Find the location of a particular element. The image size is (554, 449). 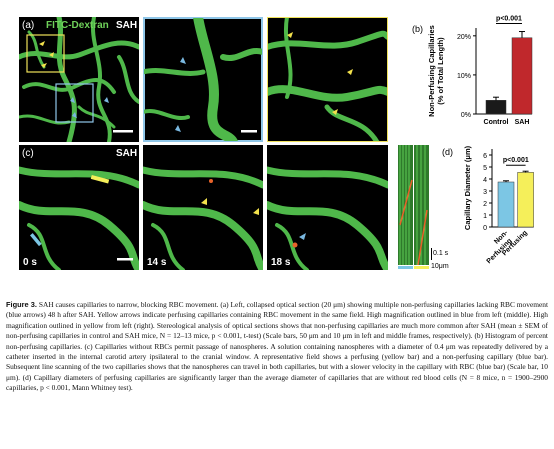

kymograph-yellow is located at coordinates (405, 205).